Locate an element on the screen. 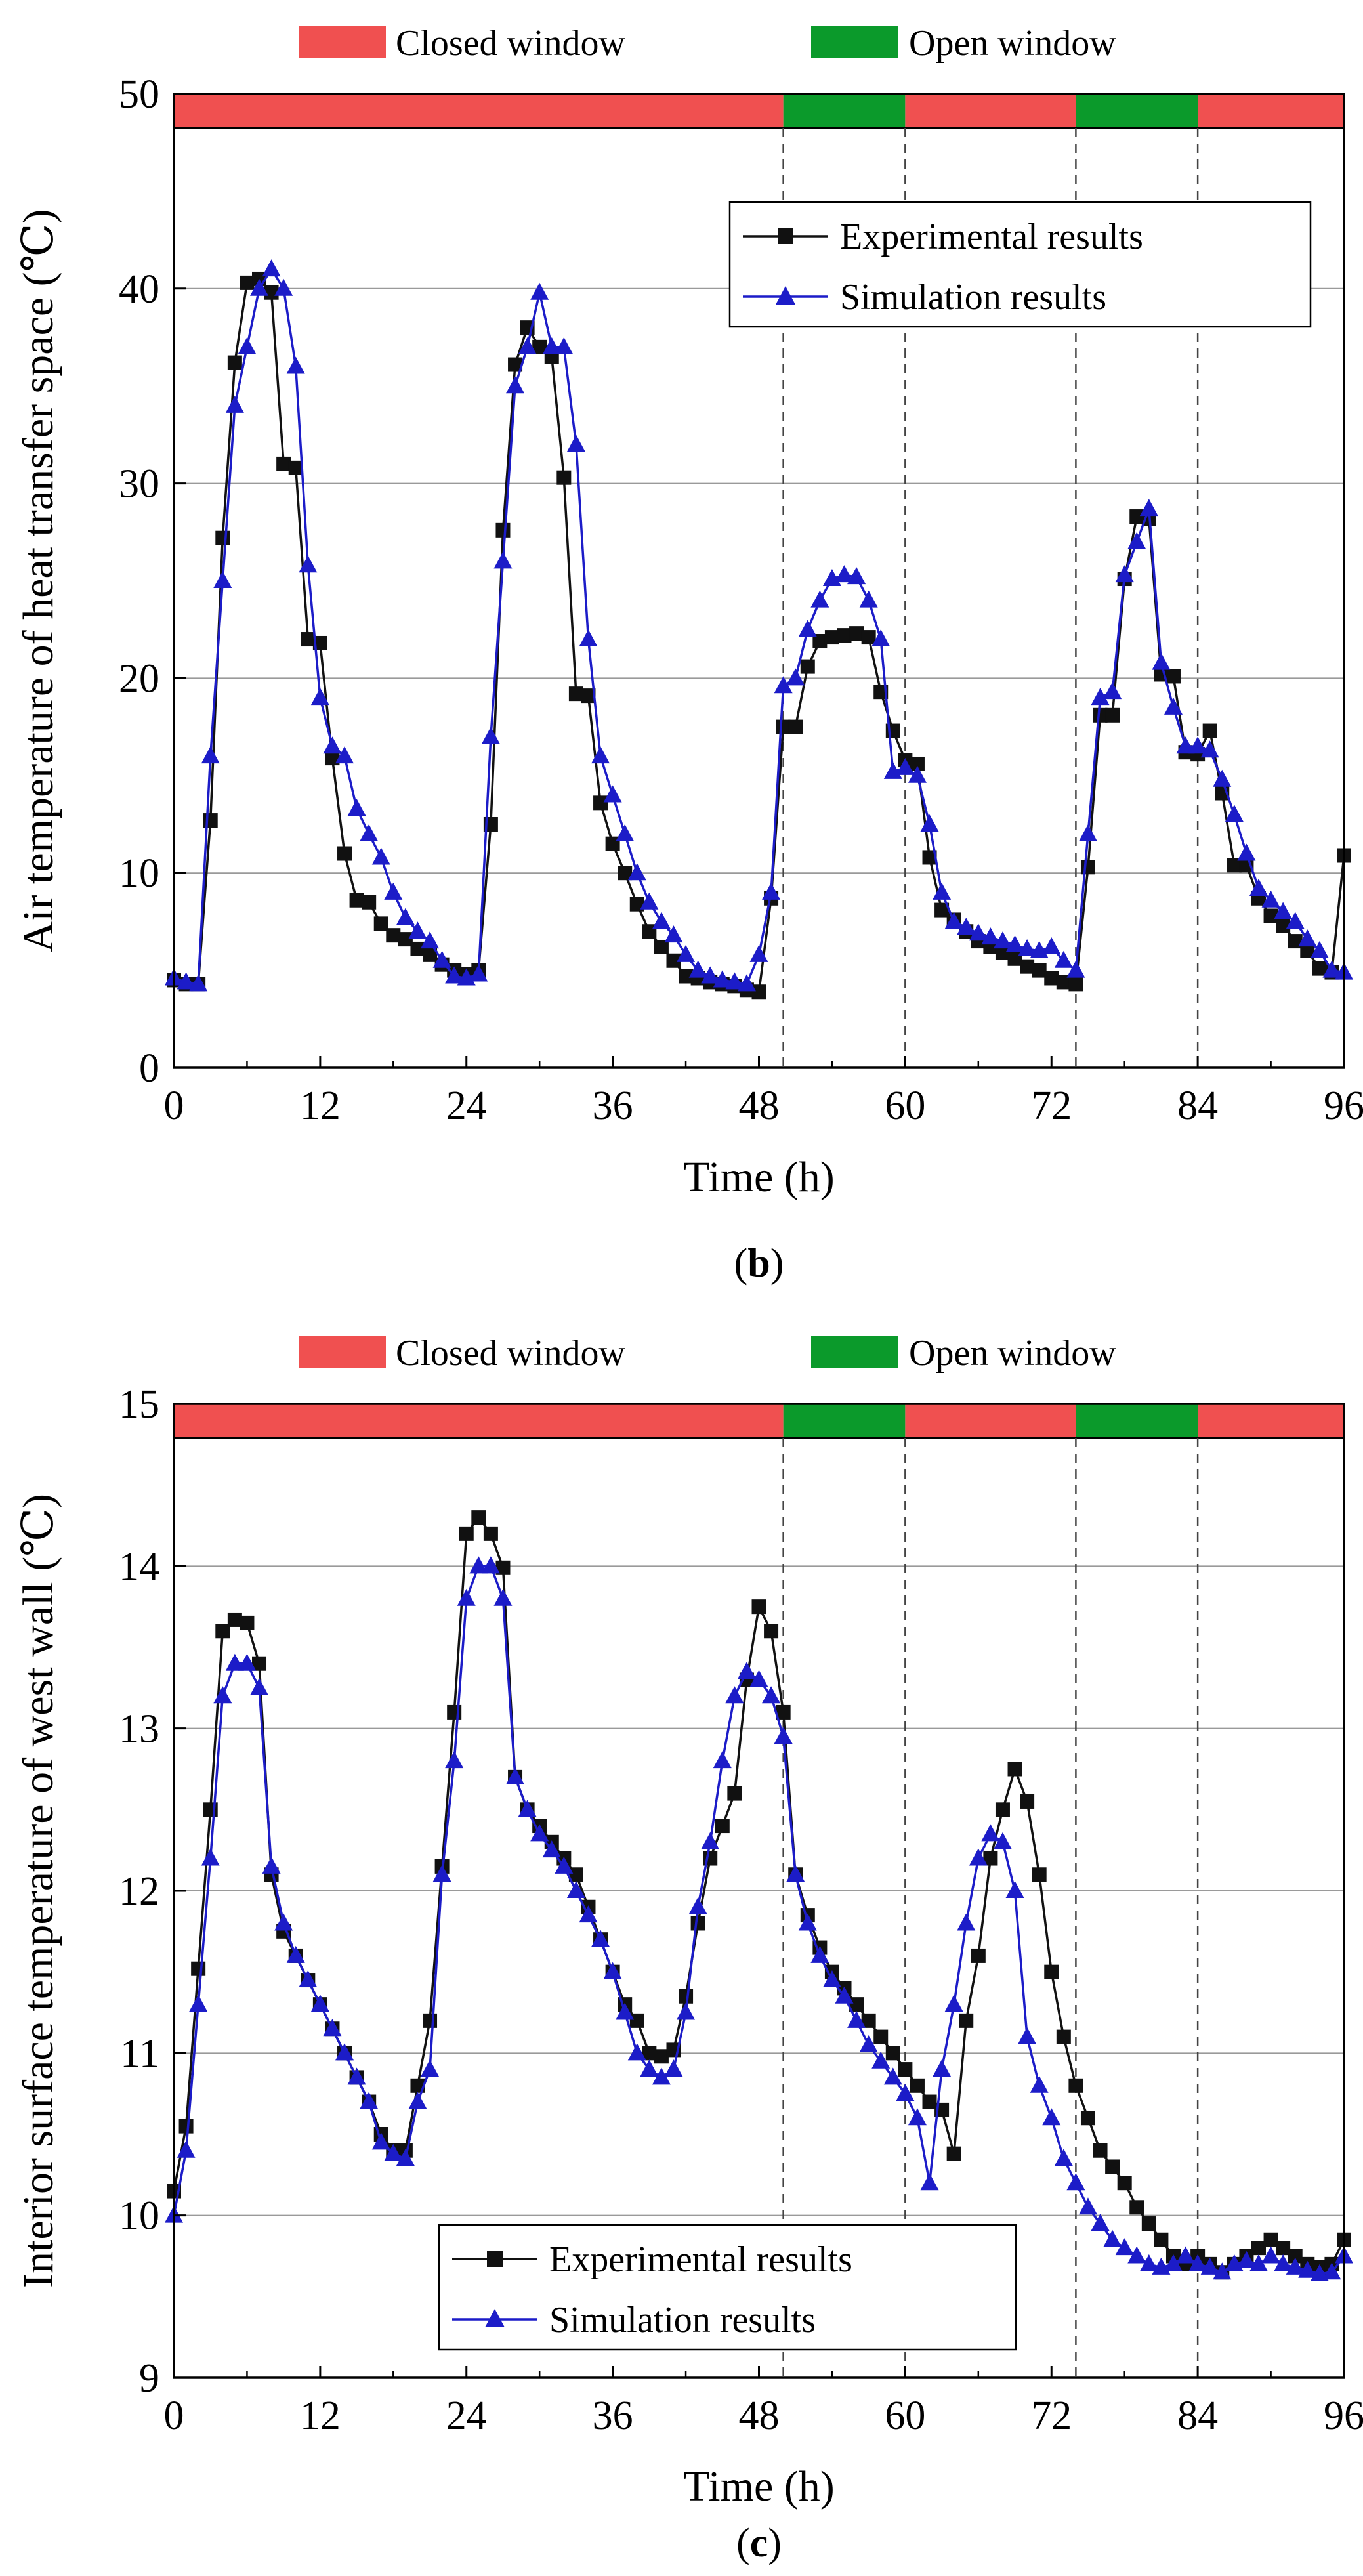 This screenshot has height=2576, width=1363. x-tick-label: 84 is located at coordinates (1198, 1106).